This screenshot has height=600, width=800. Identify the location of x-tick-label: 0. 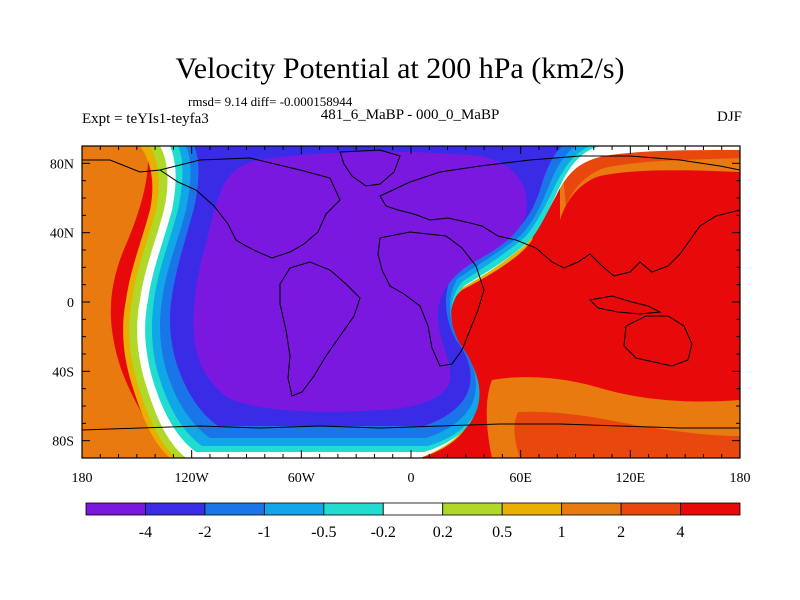
(411, 478).